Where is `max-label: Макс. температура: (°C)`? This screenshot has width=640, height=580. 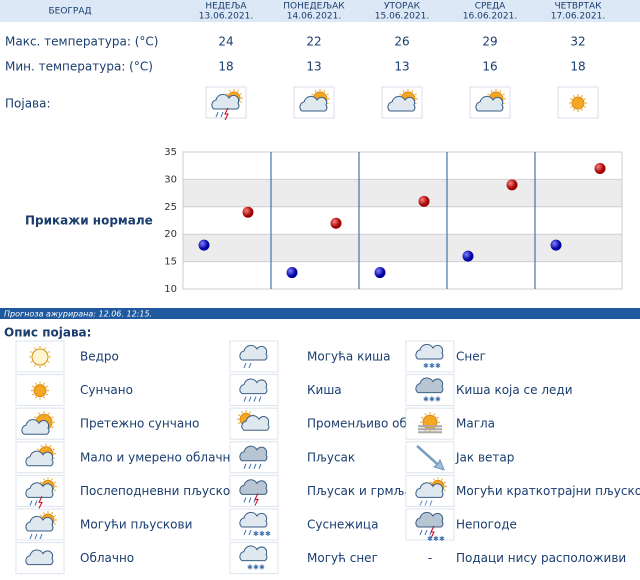
max-label: Макс. температура: (°C) is located at coordinates (81, 42).